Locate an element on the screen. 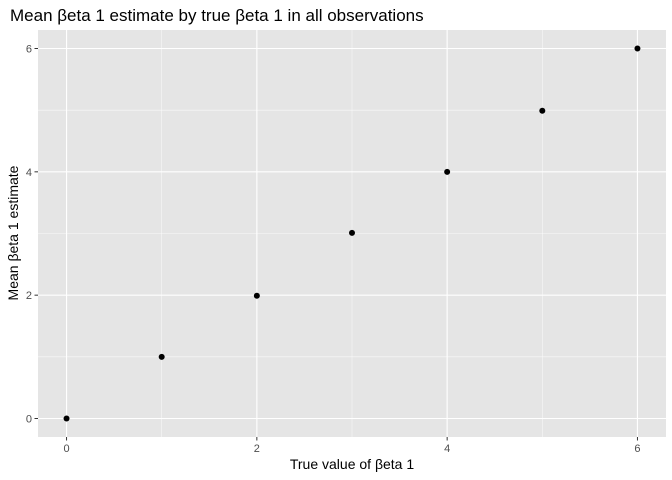 The image size is (672, 480). x-tick-label: 0 is located at coordinates (66, 449).